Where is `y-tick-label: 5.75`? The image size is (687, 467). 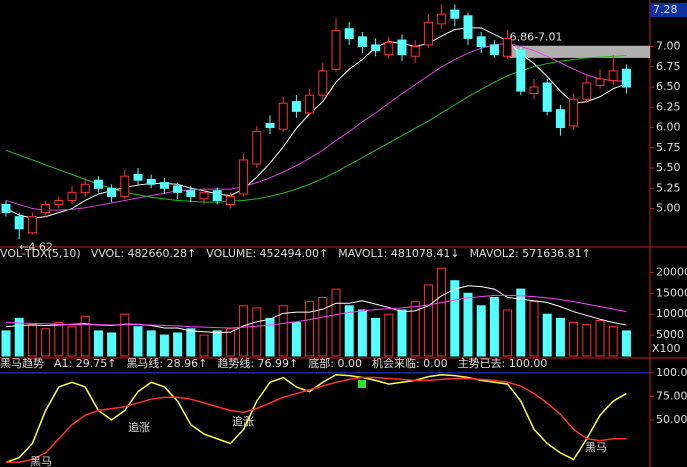
y-tick-label: 5.75 is located at coordinates (668, 147).